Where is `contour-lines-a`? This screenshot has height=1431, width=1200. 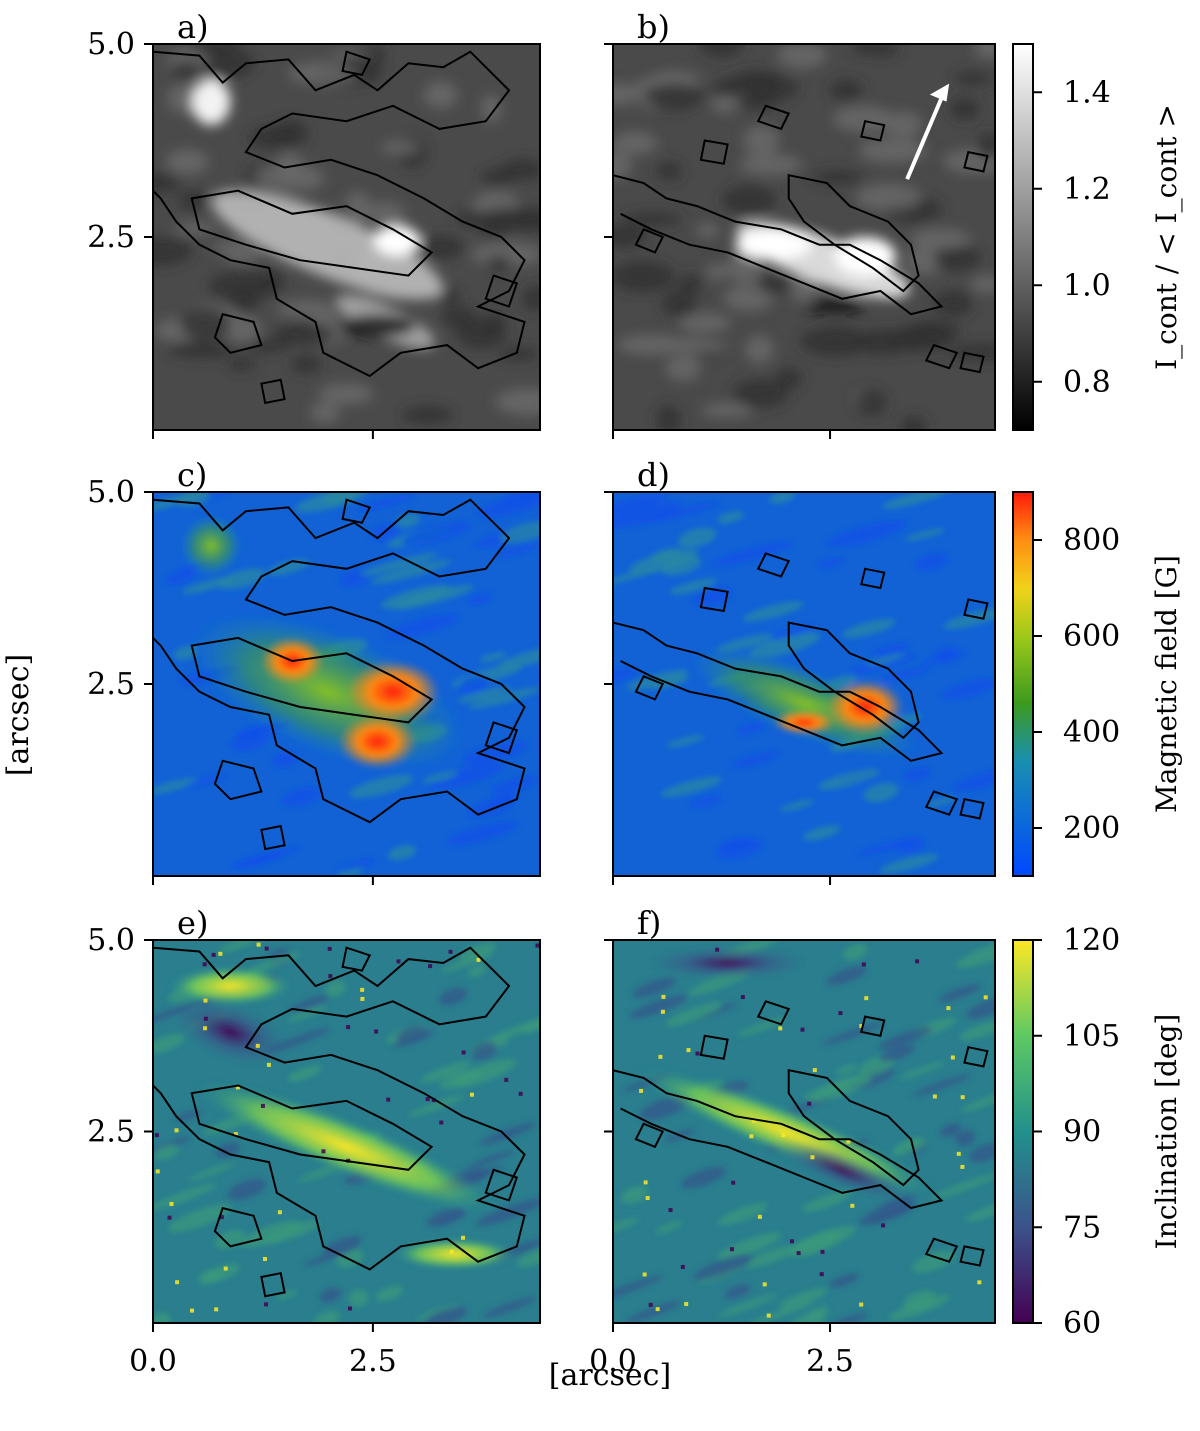
contour-lines-a is located at coordinates (339, 227).